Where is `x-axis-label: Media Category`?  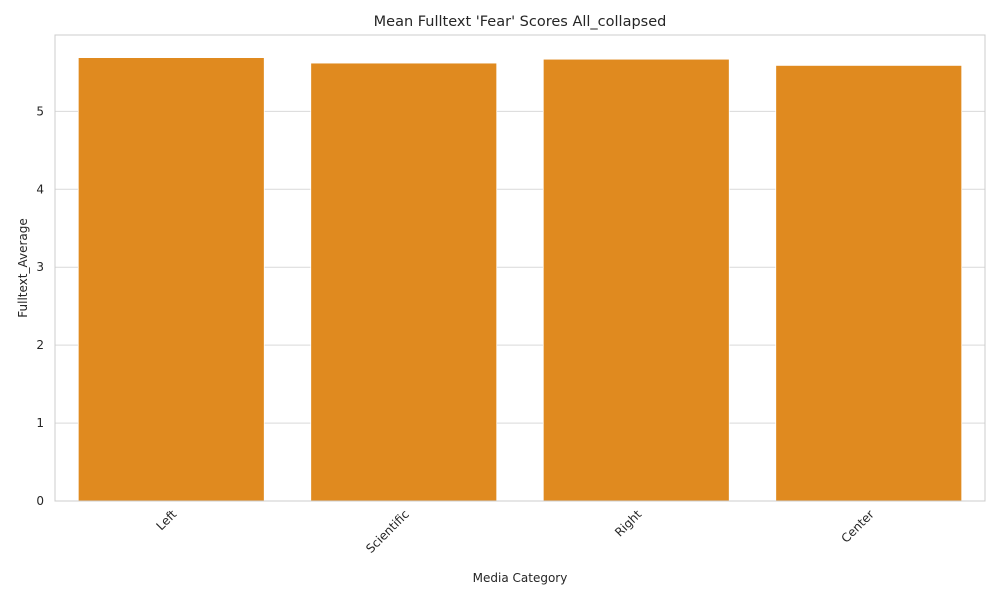 x-axis-label: Media Category is located at coordinates (520, 578).